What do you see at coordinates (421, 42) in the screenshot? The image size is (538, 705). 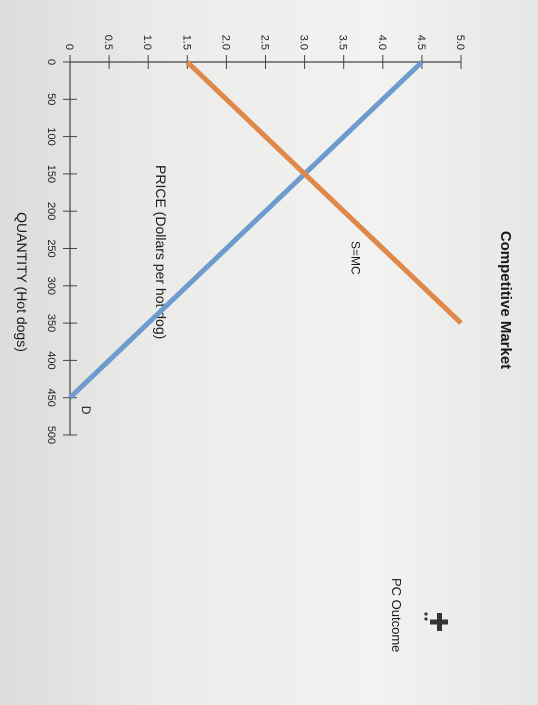 I see `y-tick-label: 4.5` at bounding box center [421, 42].